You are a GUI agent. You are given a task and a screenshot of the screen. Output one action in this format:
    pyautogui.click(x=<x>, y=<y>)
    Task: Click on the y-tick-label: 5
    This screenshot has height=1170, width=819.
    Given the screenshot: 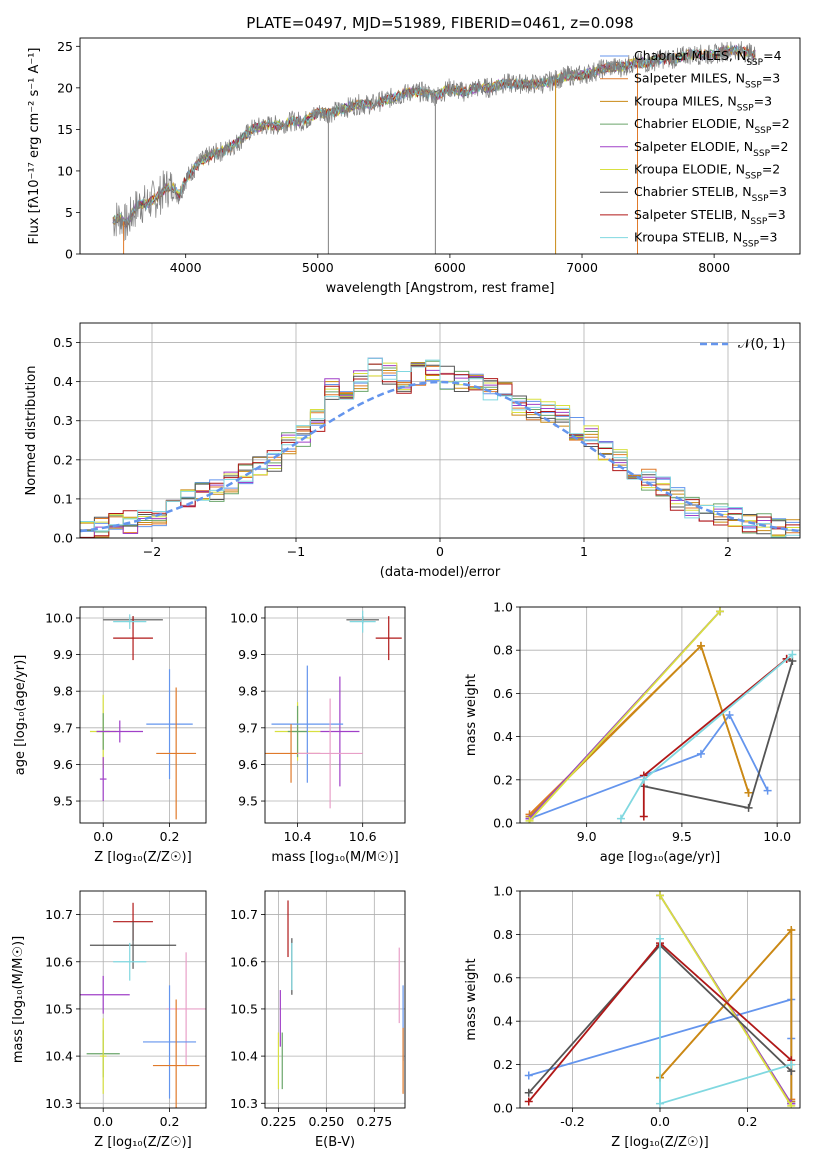 What is the action you would take?
    pyautogui.click(x=69, y=212)
    